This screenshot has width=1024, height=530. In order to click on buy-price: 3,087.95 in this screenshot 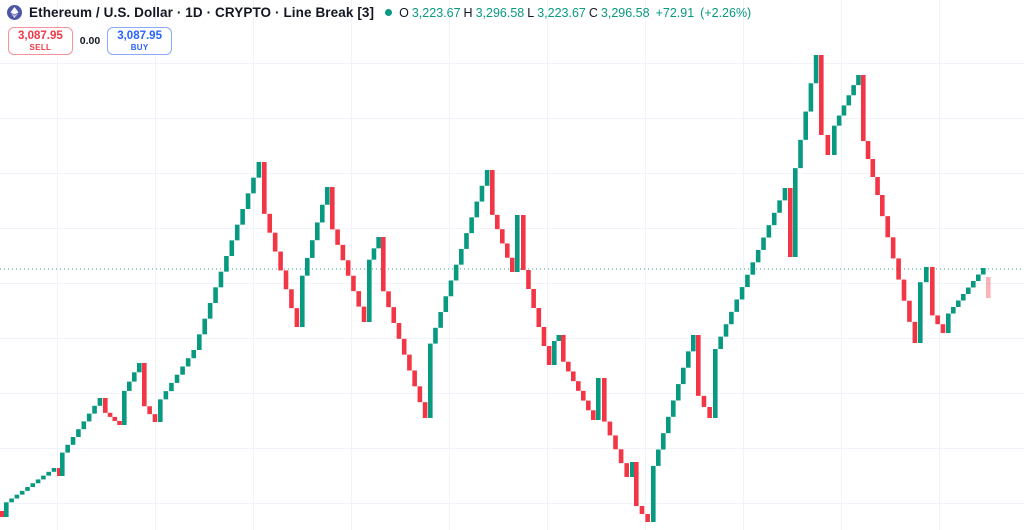, I will do `click(139, 36)`.